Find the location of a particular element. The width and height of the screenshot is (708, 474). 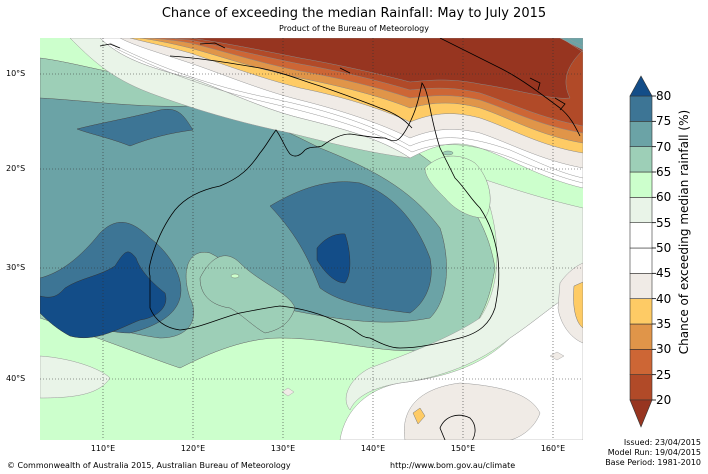

region-75-80-central is located at coordinates (350, 247).